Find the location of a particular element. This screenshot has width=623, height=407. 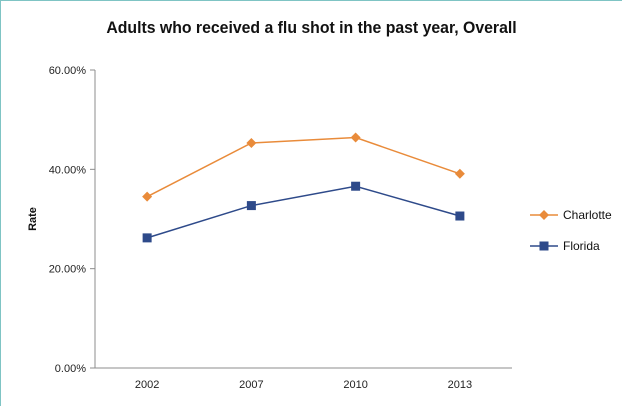

y-tick-label: 40.00% is located at coordinates (68, 170).